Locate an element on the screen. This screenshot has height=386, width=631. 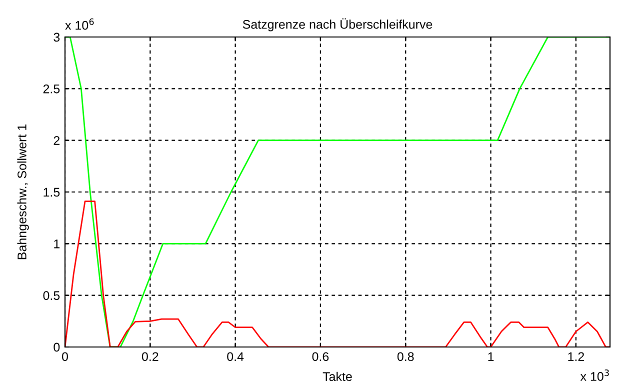
x-tick-label: 0.2 is located at coordinates (150, 357).